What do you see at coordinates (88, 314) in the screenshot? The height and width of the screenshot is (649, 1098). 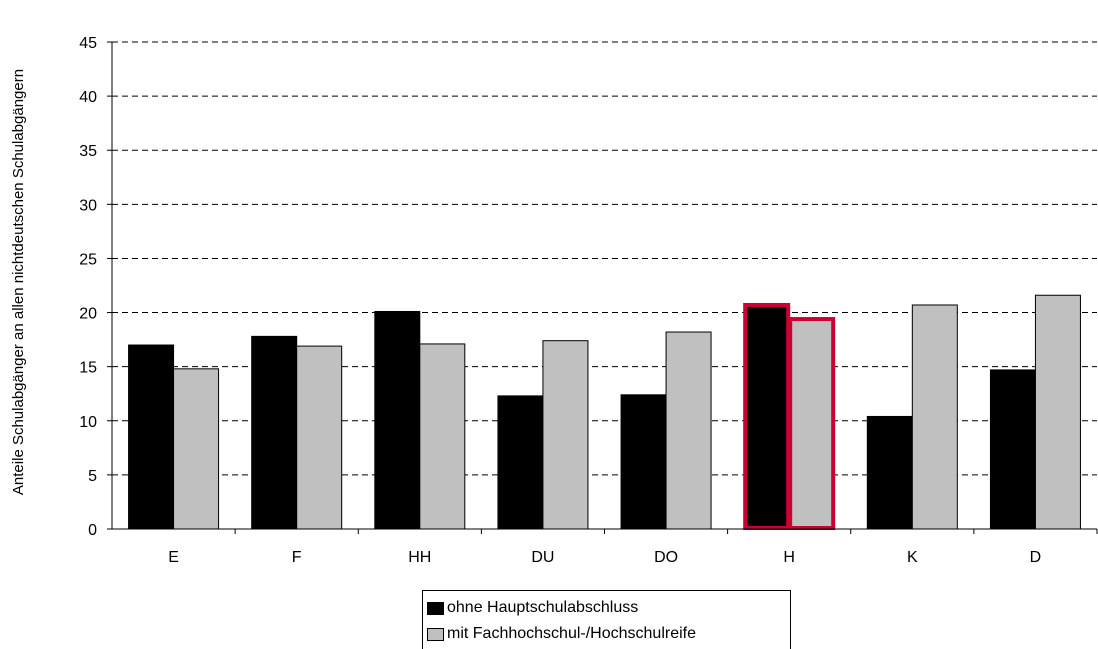 I see `y-tick-label: 20` at bounding box center [88, 314].